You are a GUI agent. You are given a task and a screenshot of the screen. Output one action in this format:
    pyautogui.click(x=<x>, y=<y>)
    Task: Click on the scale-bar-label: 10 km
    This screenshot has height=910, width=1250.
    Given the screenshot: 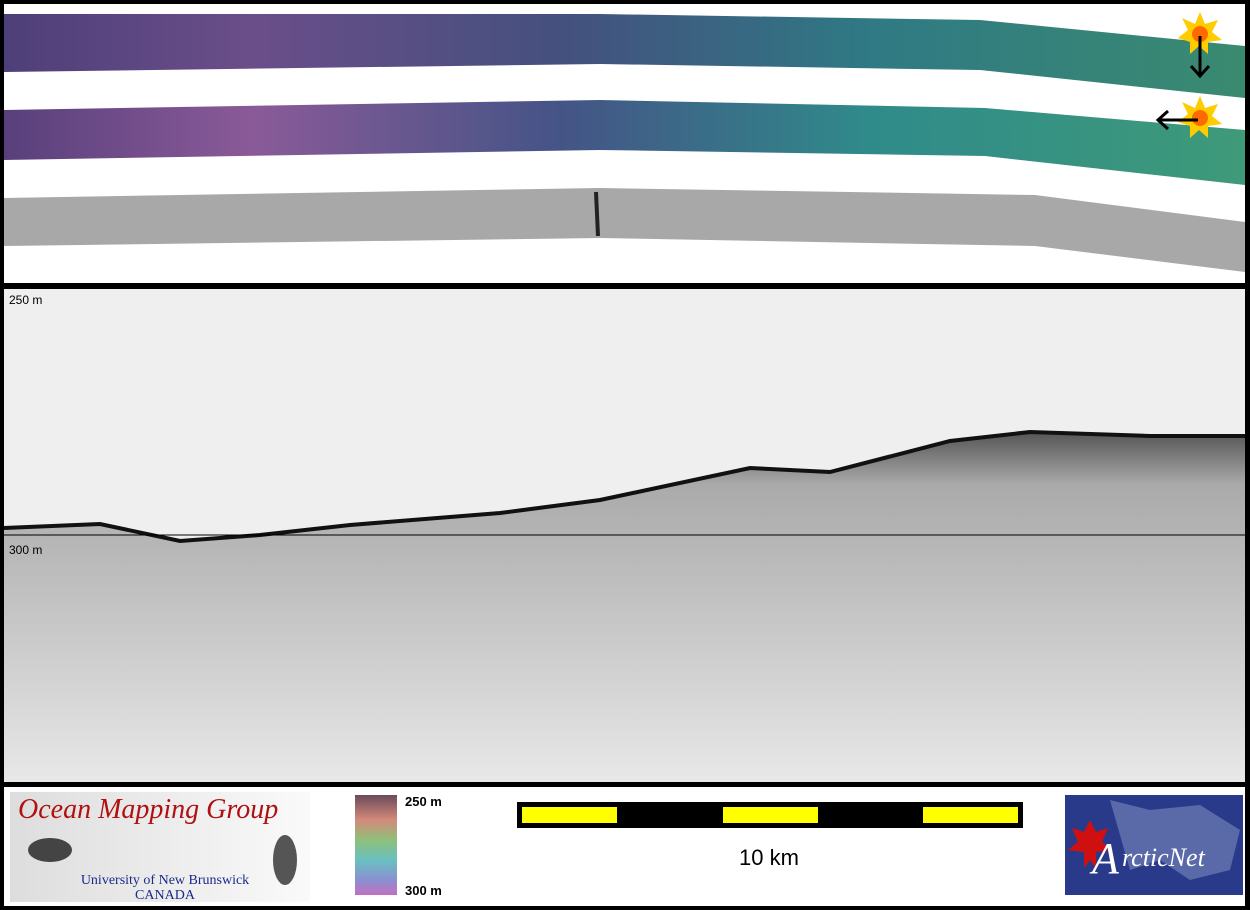 What is the action you would take?
    pyautogui.click(x=769, y=857)
    